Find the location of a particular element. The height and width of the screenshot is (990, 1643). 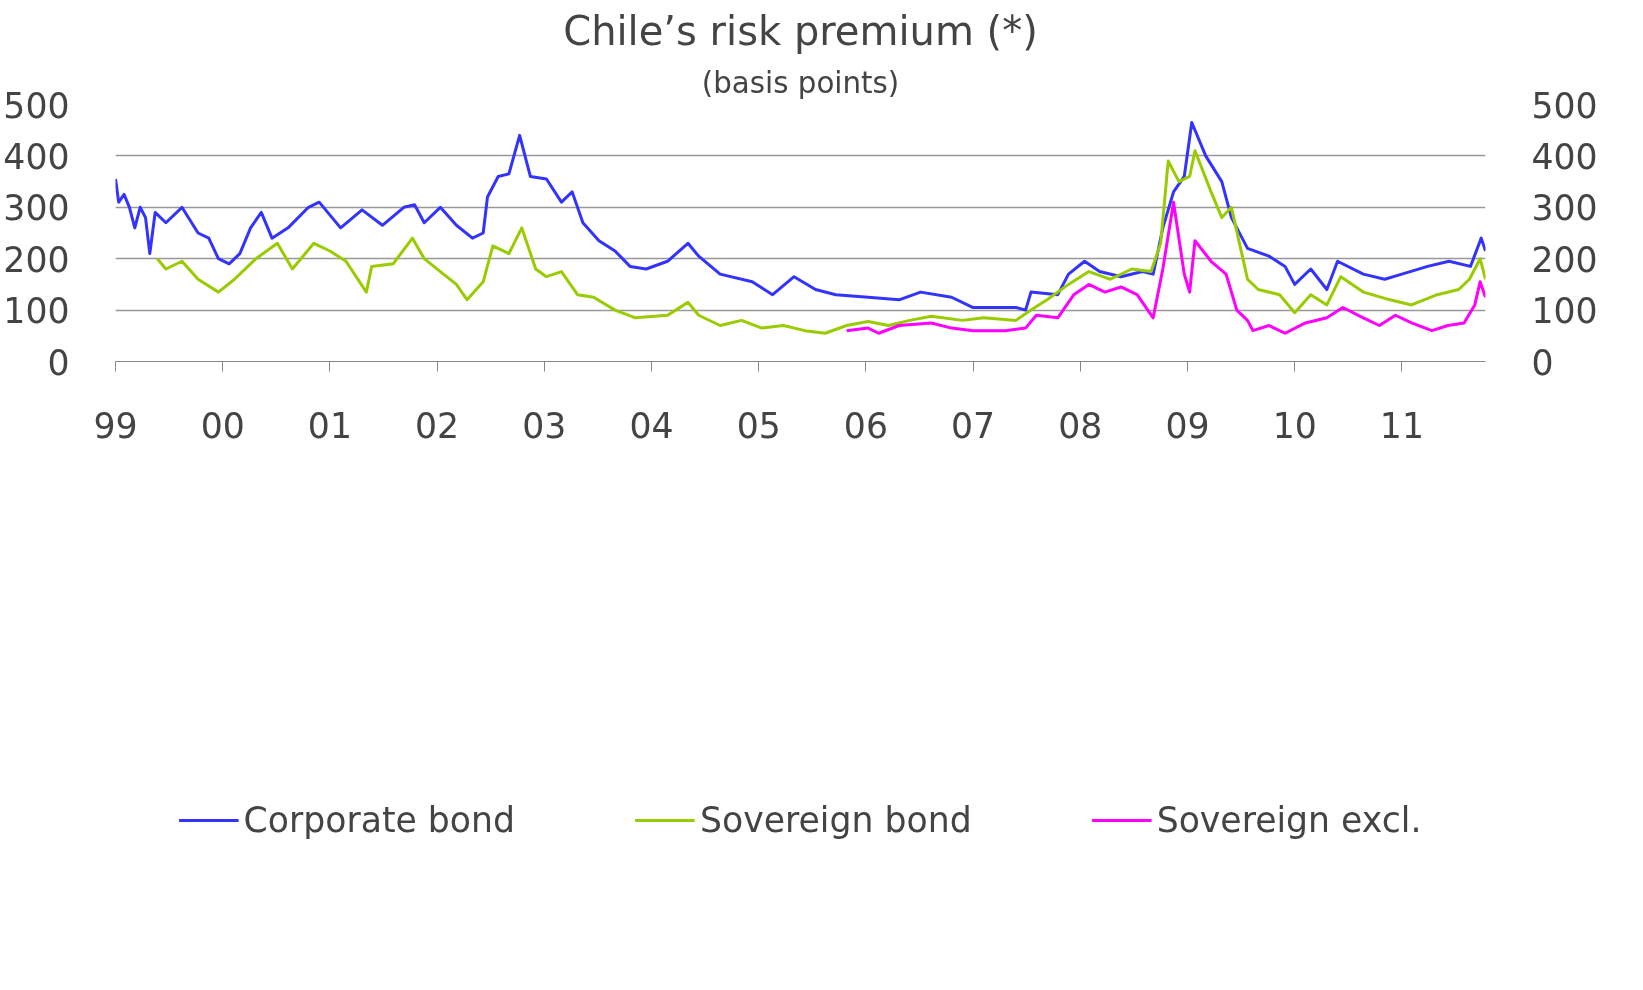

x-tick-label: 10 is located at coordinates (1294, 425).